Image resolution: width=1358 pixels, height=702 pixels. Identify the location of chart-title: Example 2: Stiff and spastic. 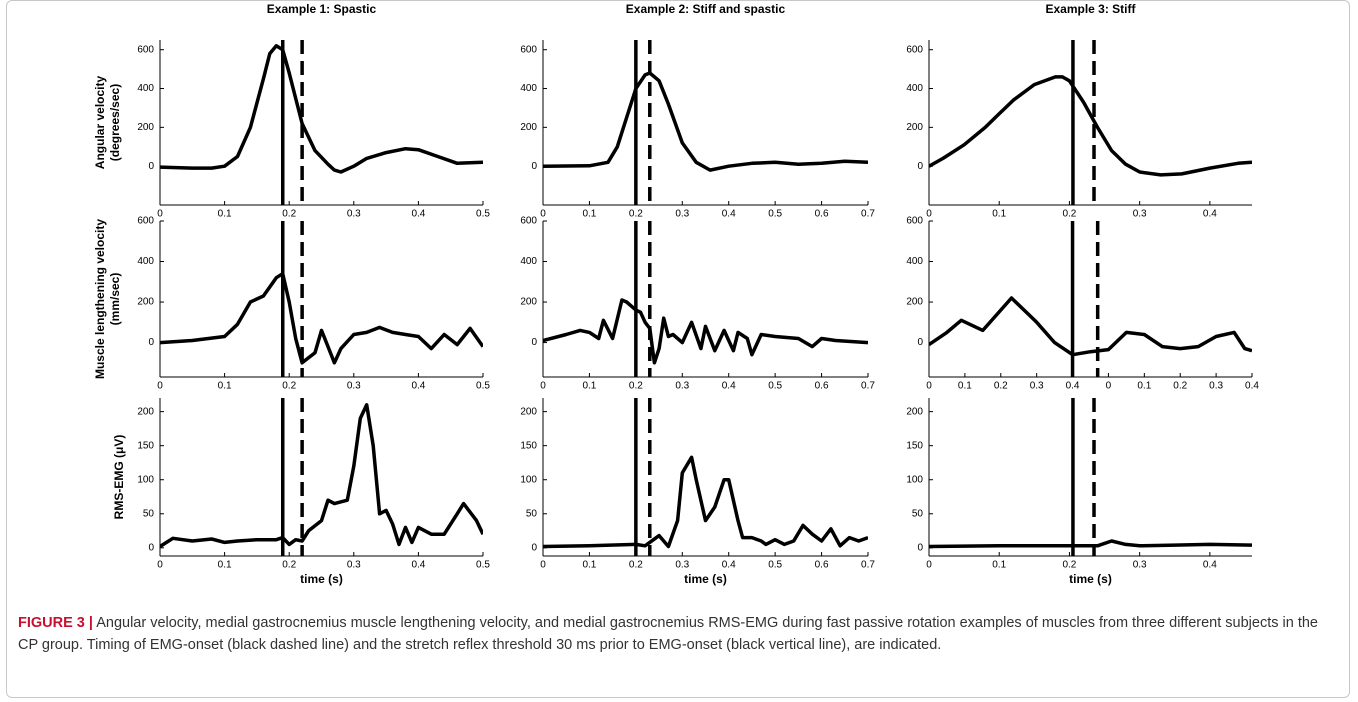
(706, 9).